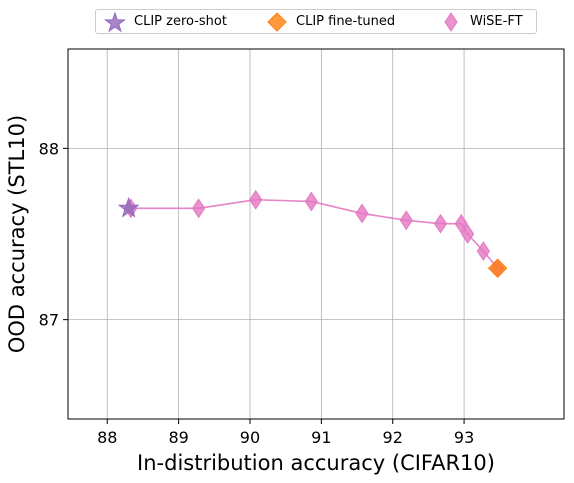 The height and width of the screenshot is (483, 574). What do you see at coordinates (321, 437) in the screenshot?
I see `x-tick-label: 91` at bounding box center [321, 437].